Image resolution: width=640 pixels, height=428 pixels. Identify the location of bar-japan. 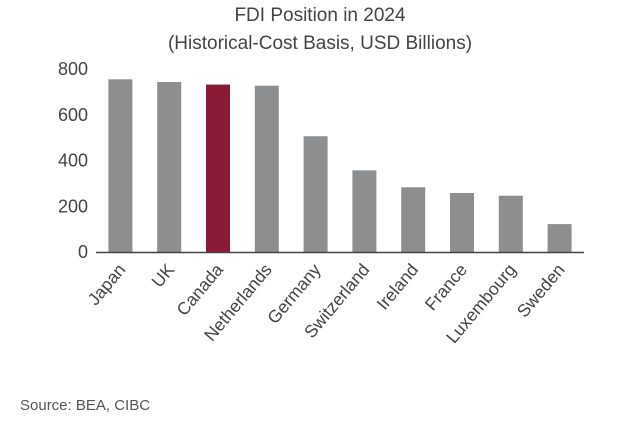
(120, 165).